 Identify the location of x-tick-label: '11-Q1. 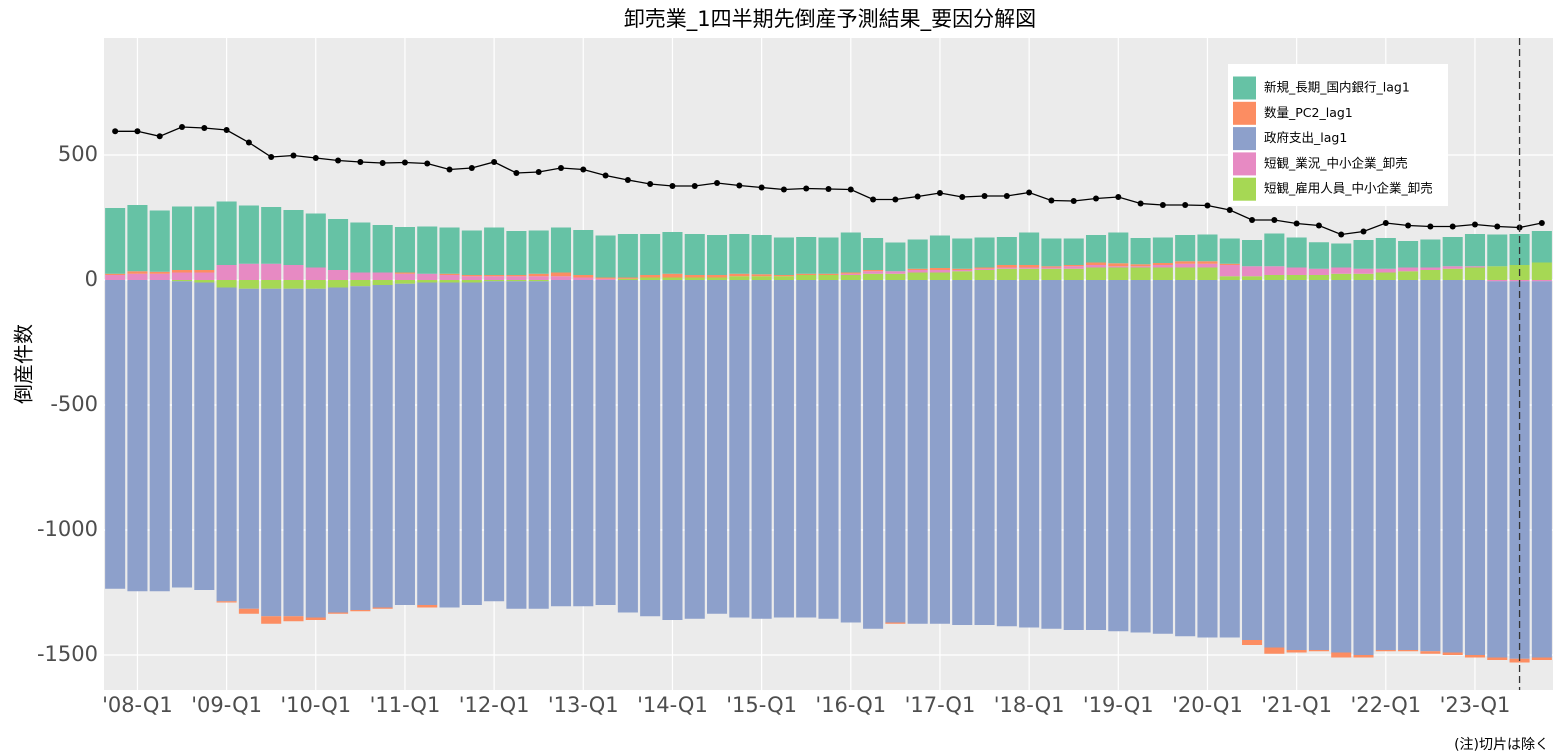
(405, 705).